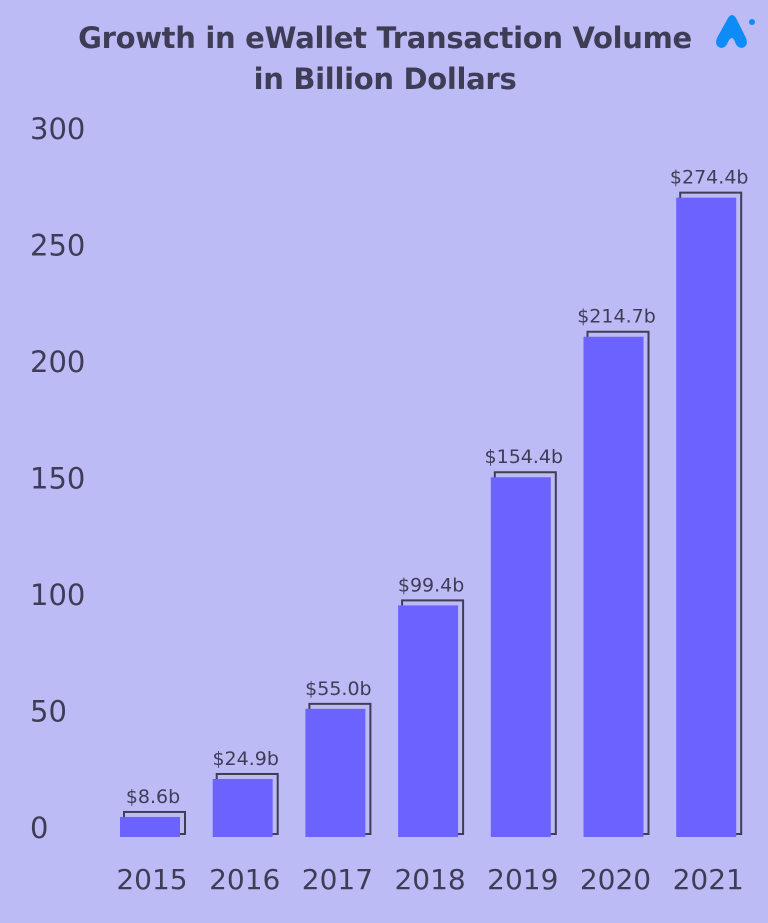 The image size is (768, 923). Describe the element at coordinates (735, 31) in the screenshot. I see `brand-logo-icon` at that location.